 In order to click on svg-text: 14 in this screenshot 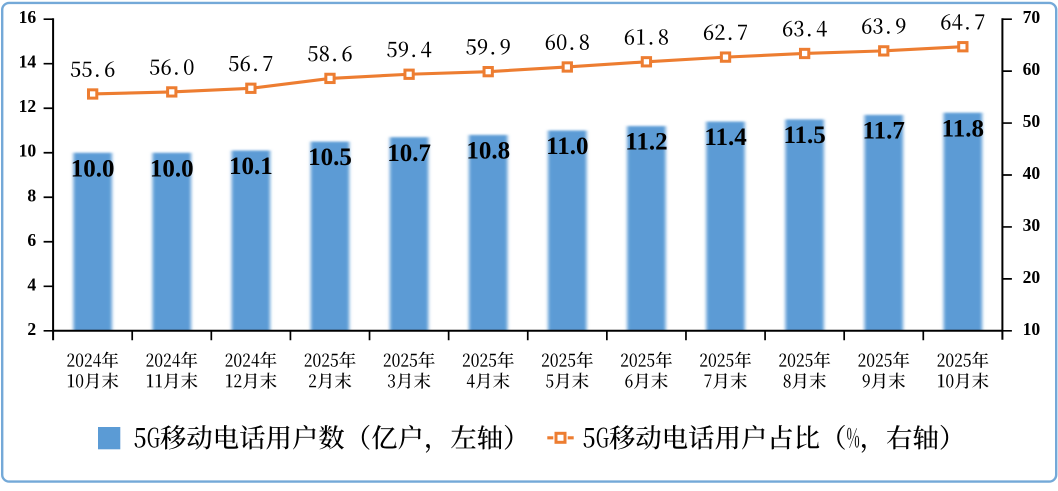, I will do `click(28, 62)`.